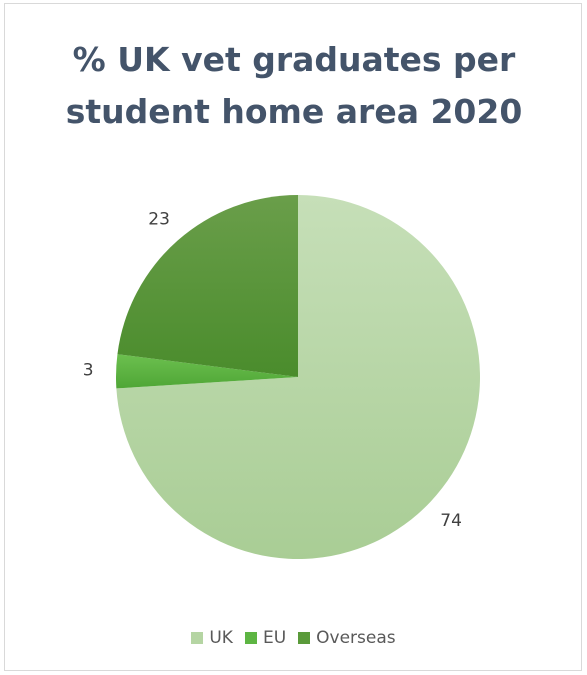 The height and width of the screenshot is (675, 587). What do you see at coordinates (208, 286) in the screenshot?
I see `pie-slice-overseas` at bounding box center [208, 286].